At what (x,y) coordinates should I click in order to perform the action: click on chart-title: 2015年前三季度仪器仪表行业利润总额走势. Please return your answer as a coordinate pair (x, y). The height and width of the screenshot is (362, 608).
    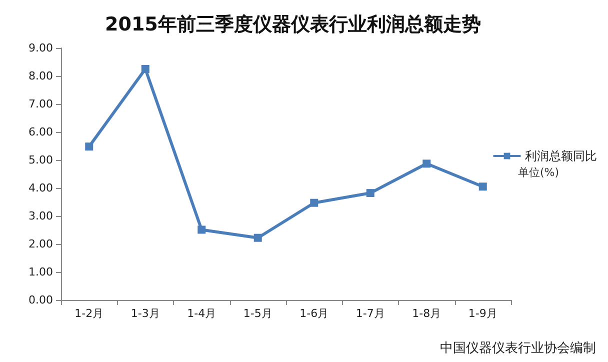
    Looking at the image, I should click on (293, 25).